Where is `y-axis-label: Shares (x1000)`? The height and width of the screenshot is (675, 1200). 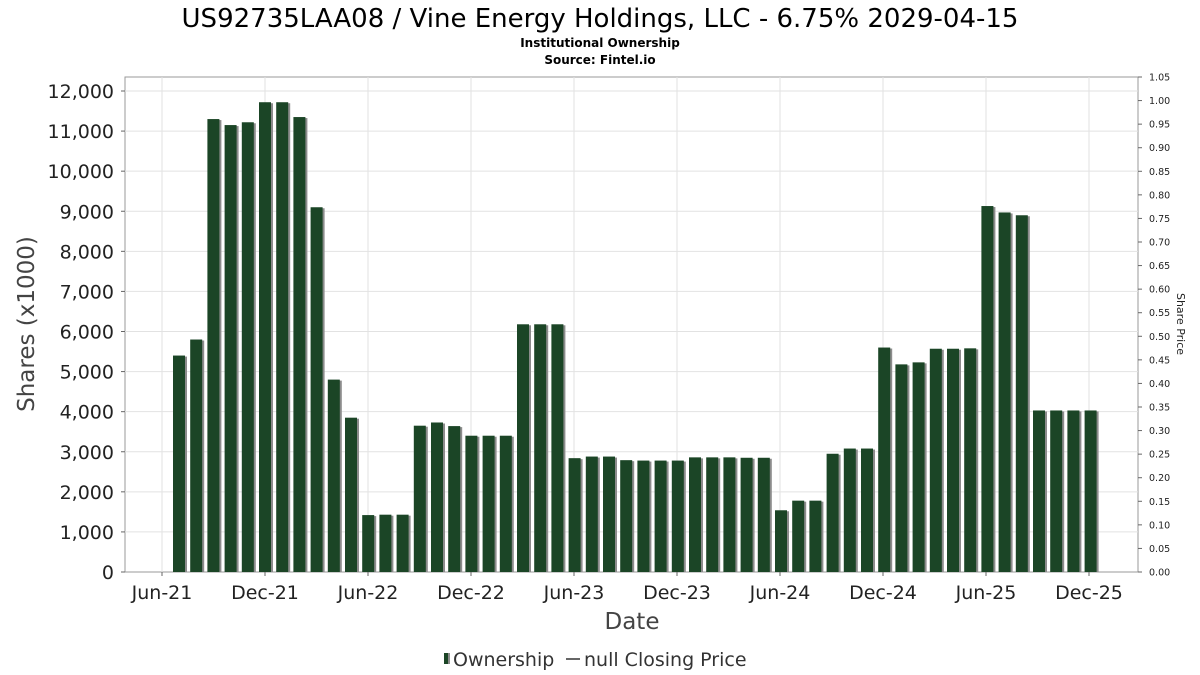 y-axis-label: Shares (x1000) is located at coordinates (27, 324).